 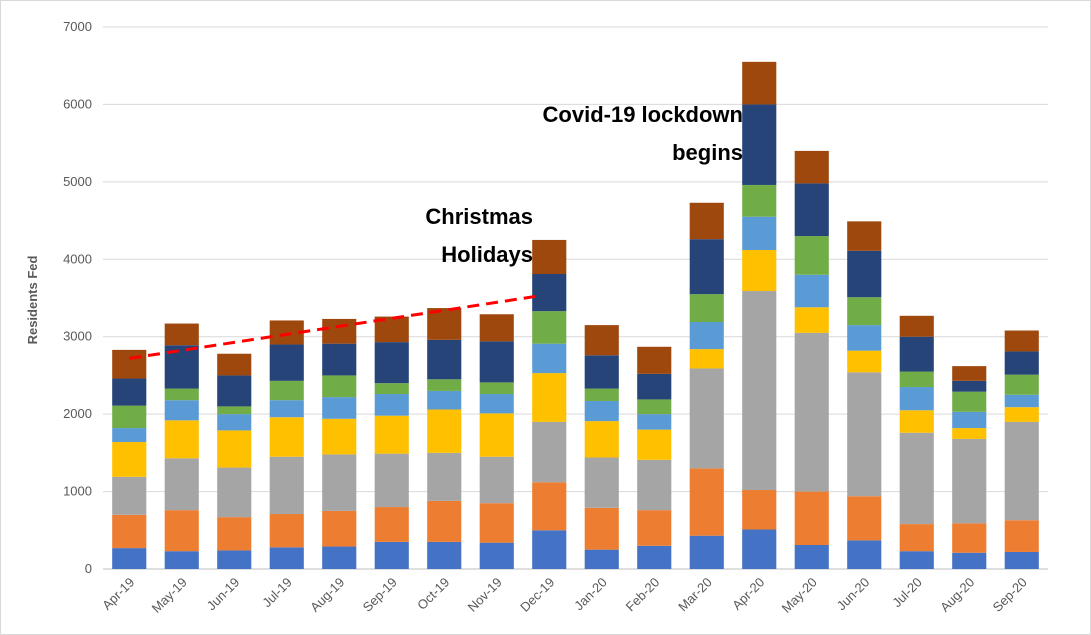 I want to click on annotation-text: Covid-19 lockdown, so click(x=643, y=114).